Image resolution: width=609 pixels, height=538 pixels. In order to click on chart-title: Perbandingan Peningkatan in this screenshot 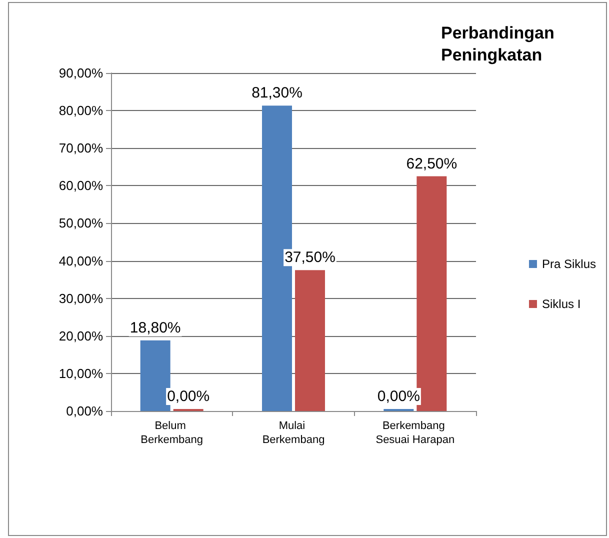, I will do `click(500, 44)`.